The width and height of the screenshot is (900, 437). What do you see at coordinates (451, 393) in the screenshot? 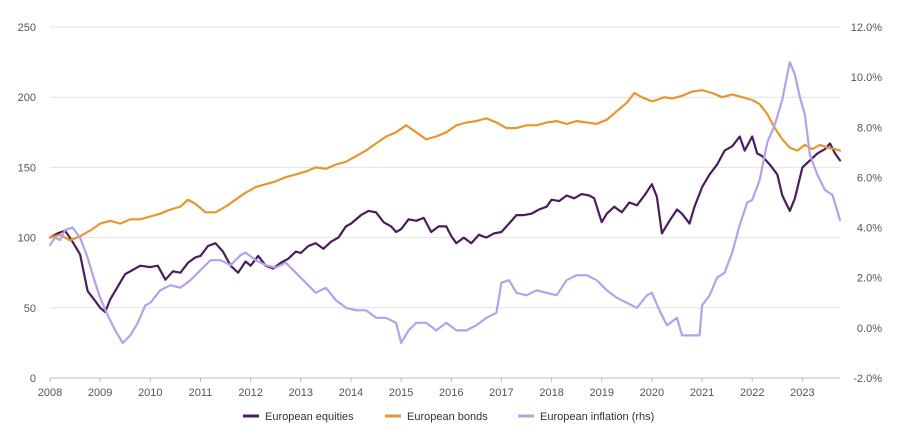
I see `x-tick-label: 2016` at bounding box center [451, 393].